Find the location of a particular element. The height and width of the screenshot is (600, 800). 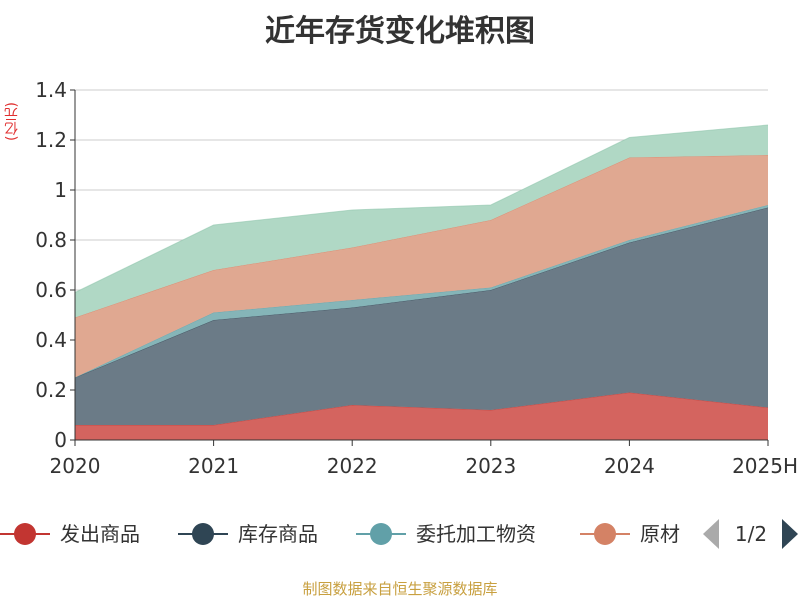

chart-title: 近年存货变化堆积图 is located at coordinates (400, 31).